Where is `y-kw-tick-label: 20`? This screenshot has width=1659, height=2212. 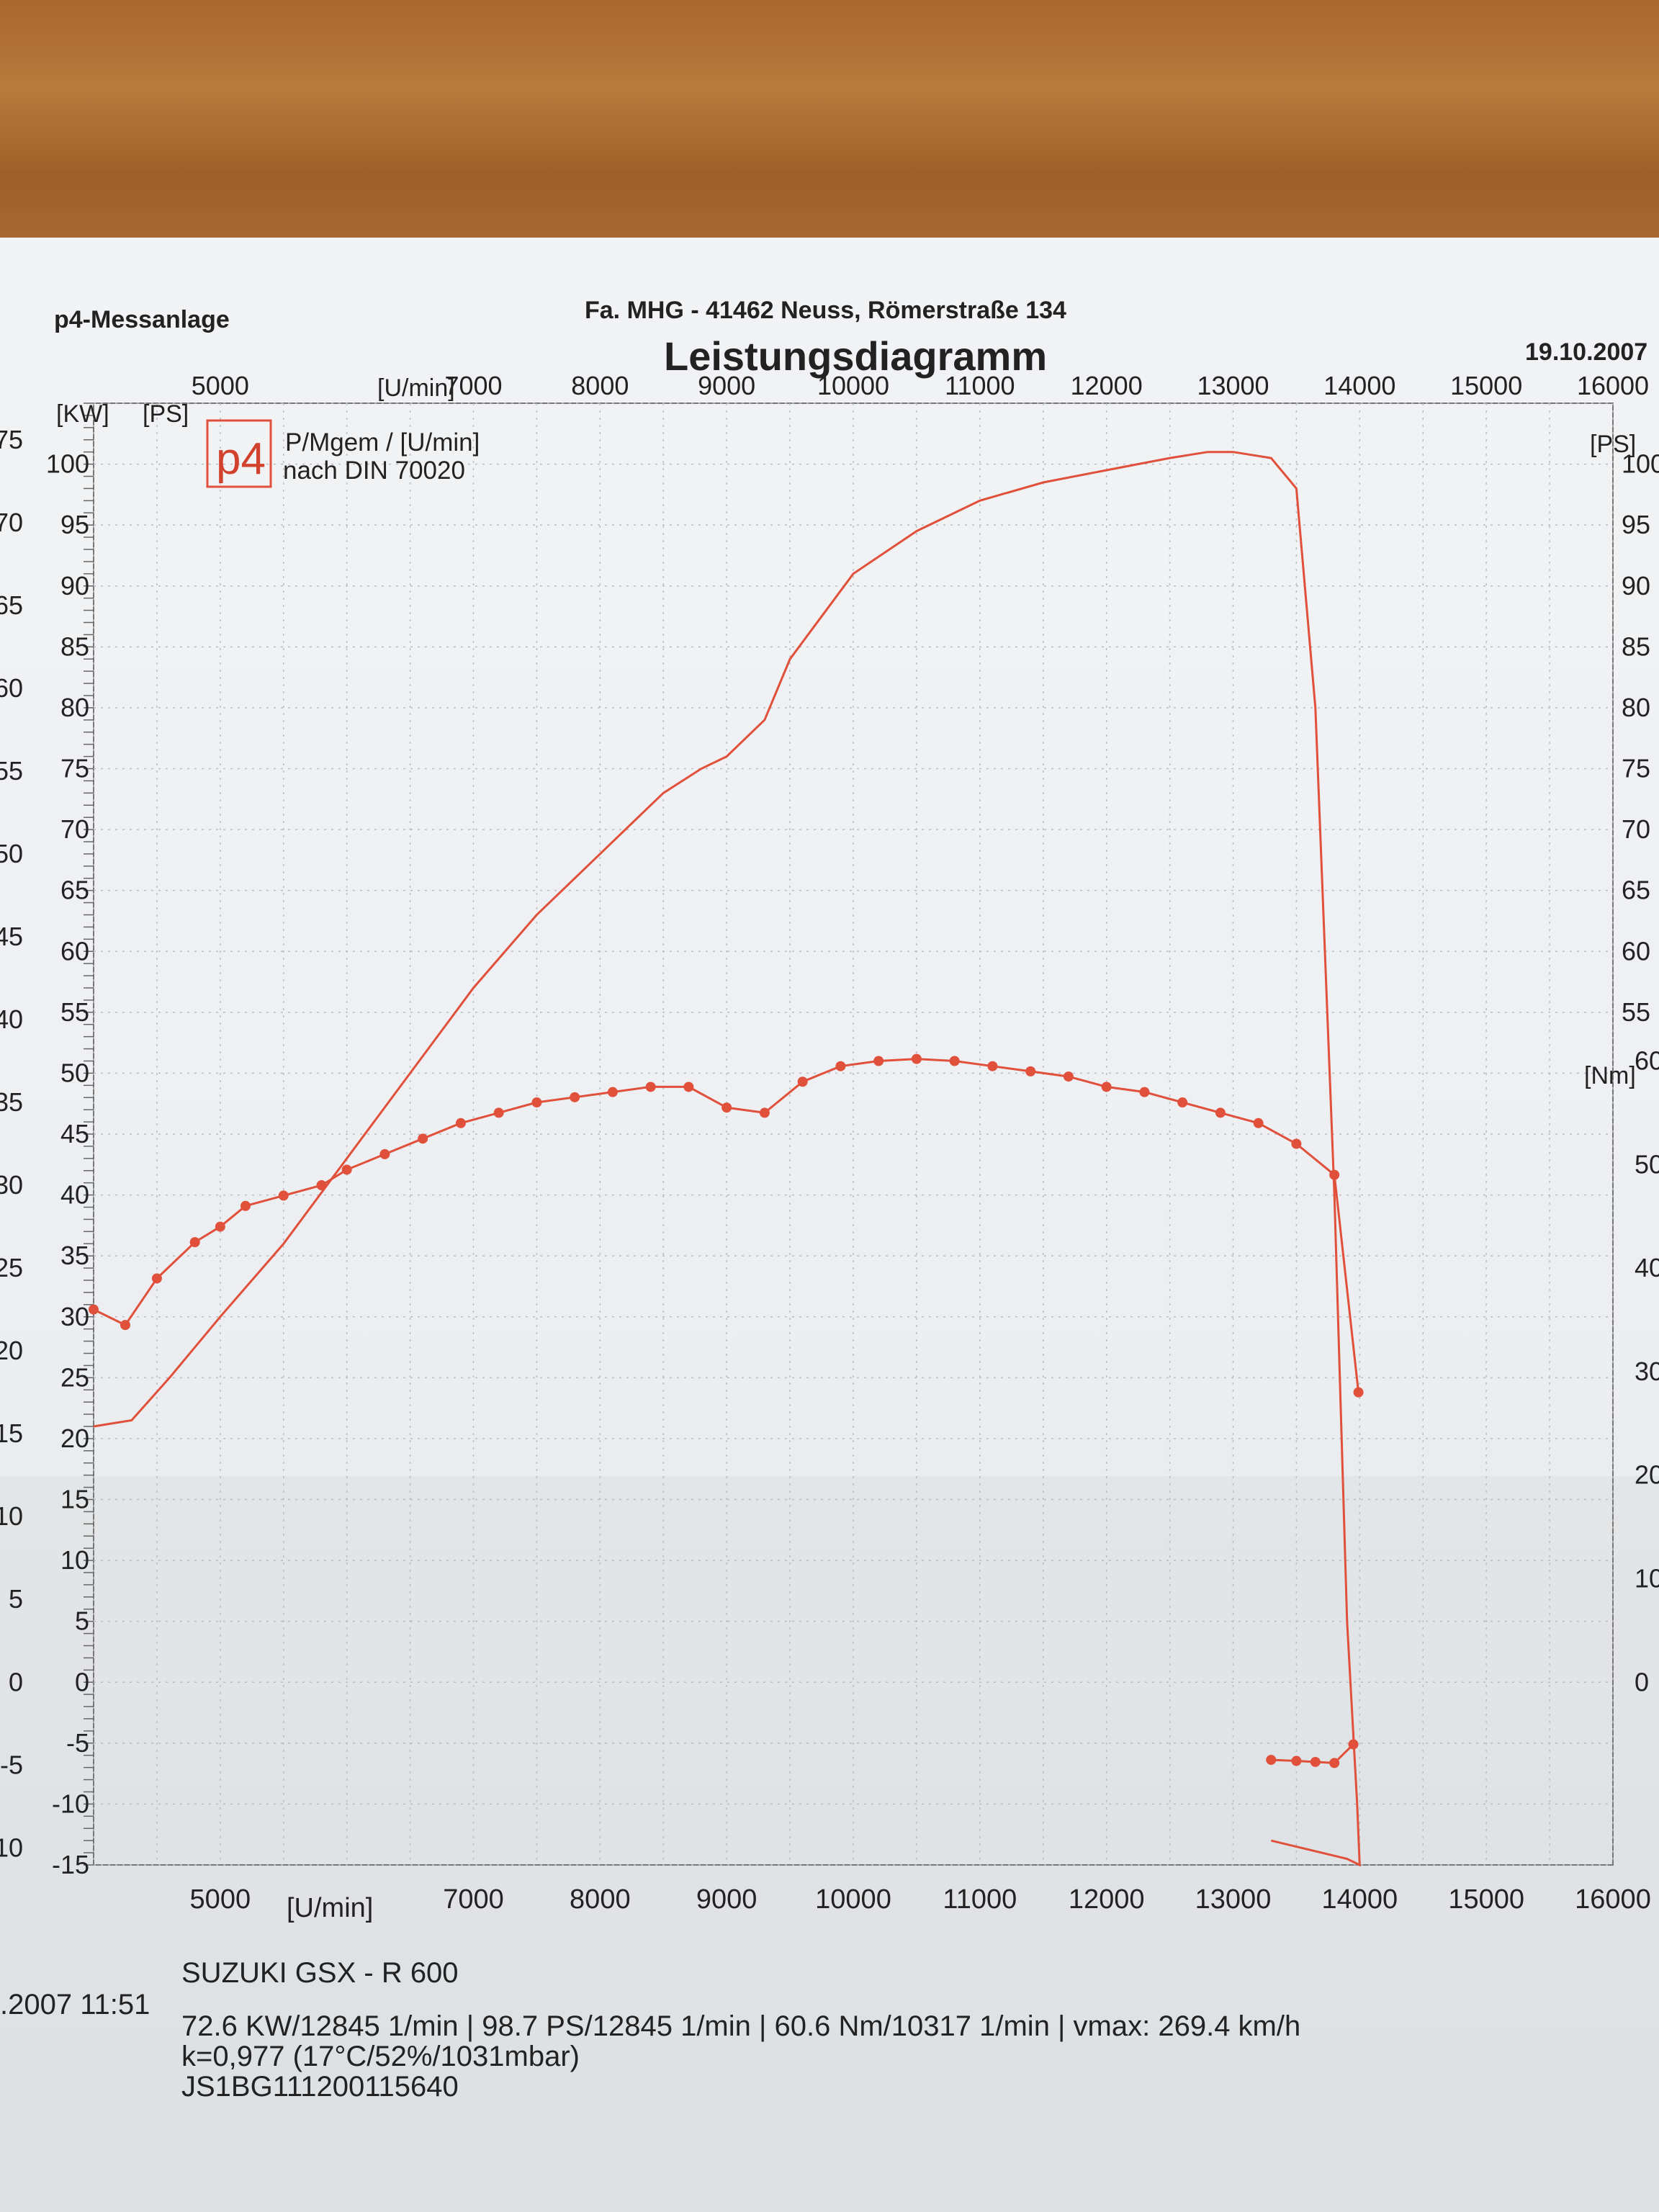
y-kw-tick-label: 20 is located at coordinates (11, 1351).